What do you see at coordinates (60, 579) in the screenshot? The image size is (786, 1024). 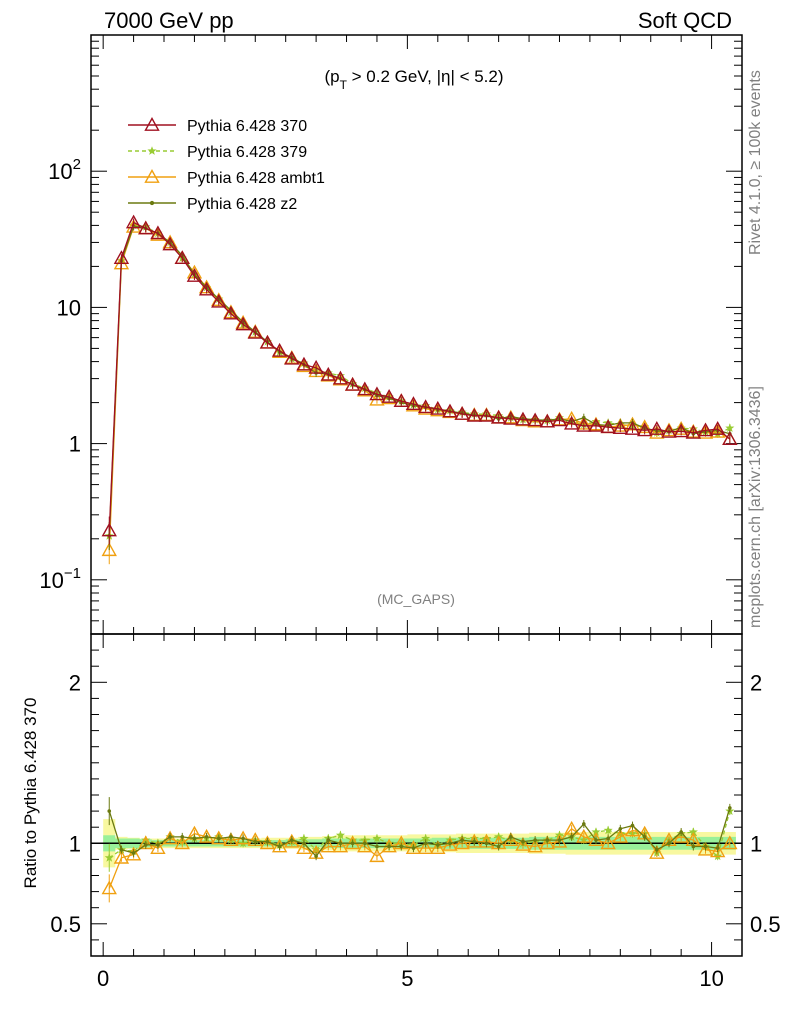 I see `y-tick-label: 10⁻¹` at bounding box center [60, 579].